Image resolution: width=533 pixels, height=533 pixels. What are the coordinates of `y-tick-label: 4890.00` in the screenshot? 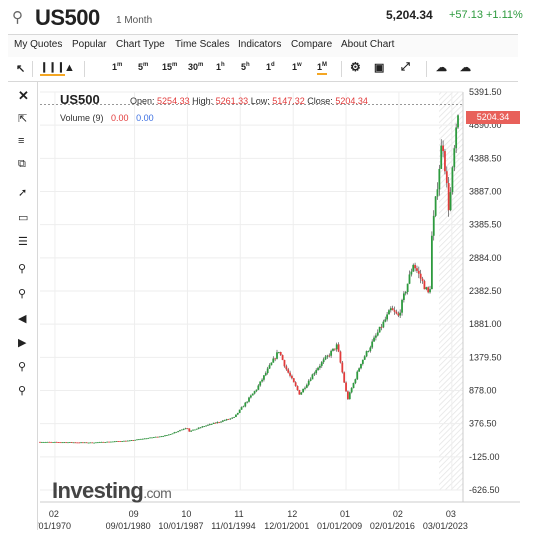 It's located at (485, 125).